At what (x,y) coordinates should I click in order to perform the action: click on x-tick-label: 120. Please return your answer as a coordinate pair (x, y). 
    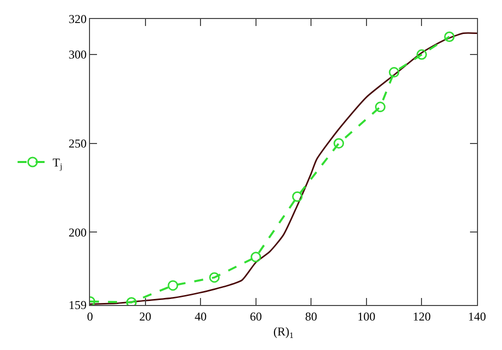
    Looking at the image, I should click on (421, 316).